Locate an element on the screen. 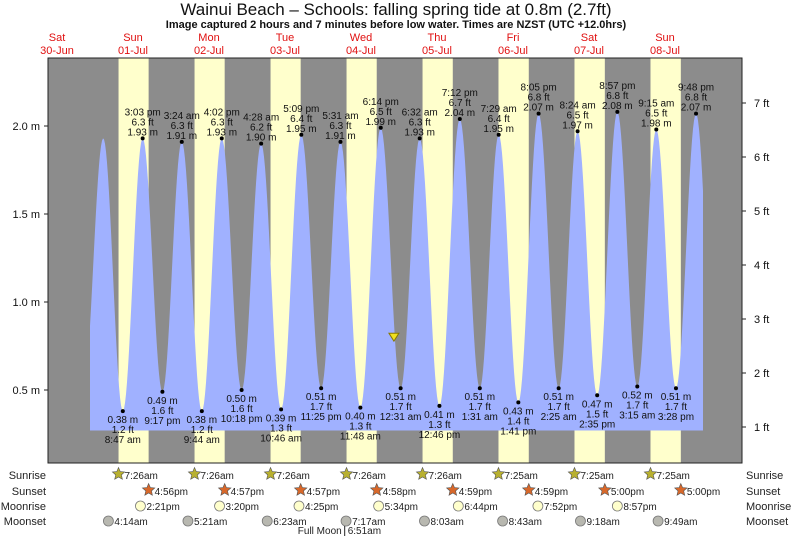 This screenshot has width=793, height=537. low-tide-time: 8:47 am is located at coordinates (123, 440).